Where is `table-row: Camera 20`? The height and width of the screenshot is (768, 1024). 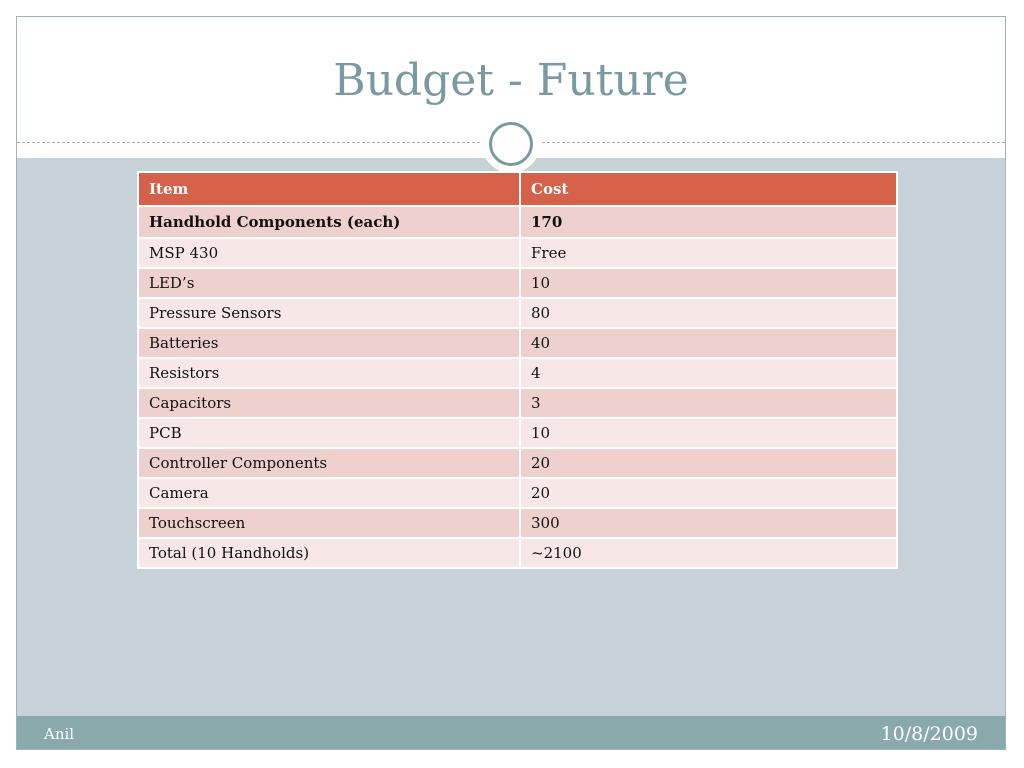 table-row: Camera 20 is located at coordinates (517, 493).